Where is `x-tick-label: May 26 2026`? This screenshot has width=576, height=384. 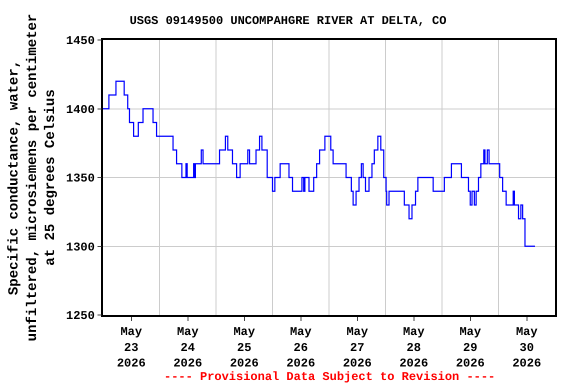
x-tick-label: May 26 2026 is located at coordinates (301, 347).